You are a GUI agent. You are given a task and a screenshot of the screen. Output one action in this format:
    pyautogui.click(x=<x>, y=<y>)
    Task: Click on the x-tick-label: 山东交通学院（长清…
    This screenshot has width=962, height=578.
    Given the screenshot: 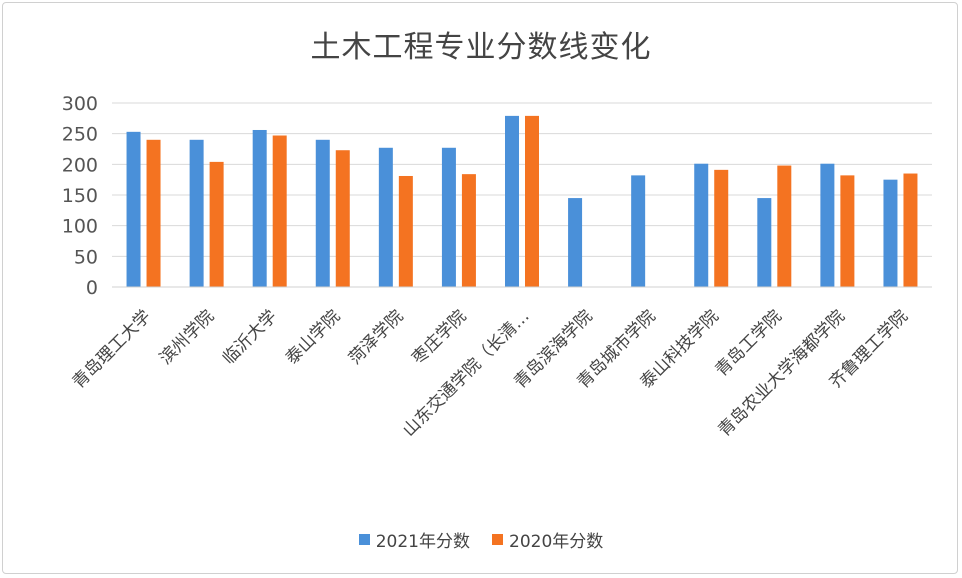 What is the action you would take?
    pyautogui.click(x=466, y=373)
    